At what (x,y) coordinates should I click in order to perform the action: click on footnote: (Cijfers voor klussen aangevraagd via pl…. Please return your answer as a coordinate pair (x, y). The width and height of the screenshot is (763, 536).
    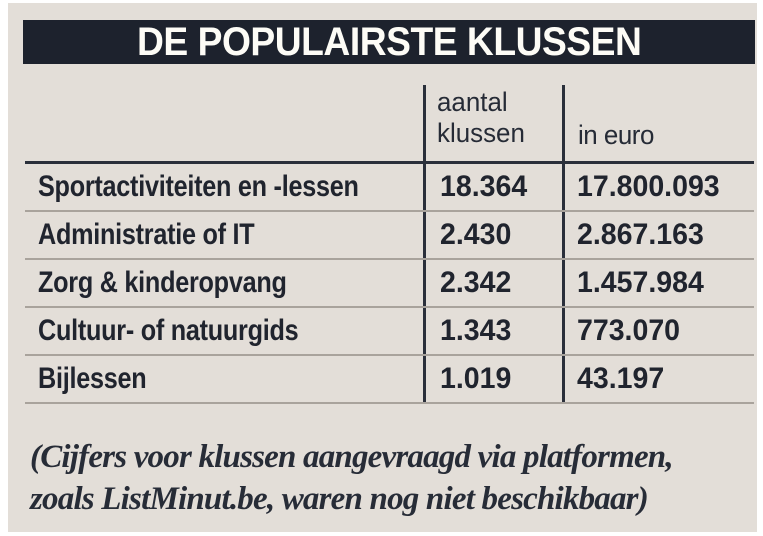
    Looking at the image, I should click on (392, 478).